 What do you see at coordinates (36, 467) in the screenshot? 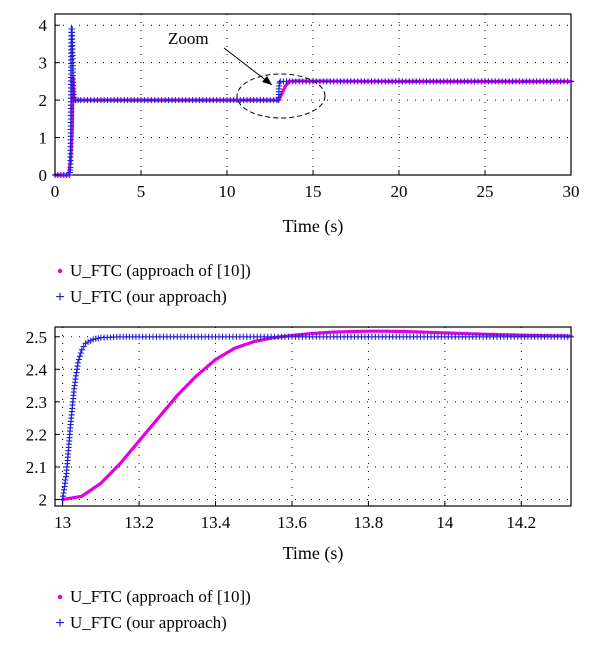
I see `y-tick-label: 2.1` at bounding box center [36, 467].